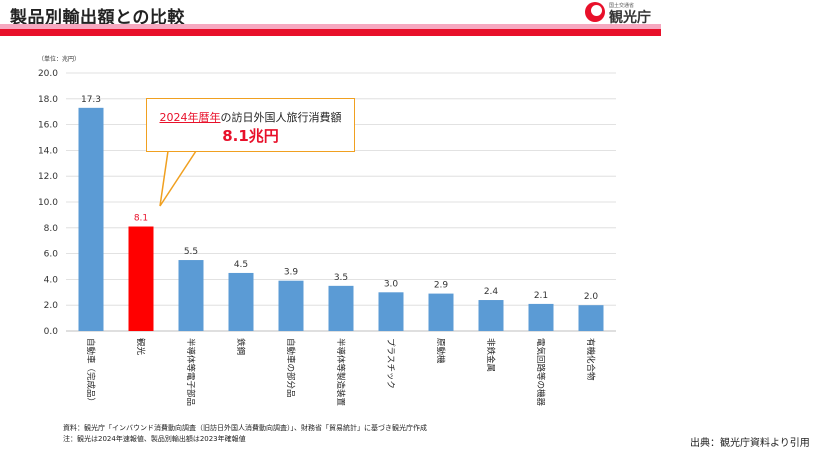 The image size is (837, 450). What do you see at coordinates (540, 372) in the screenshot?
I see `category-label: 電気回路等の機器` at bounding box center [540, 372].